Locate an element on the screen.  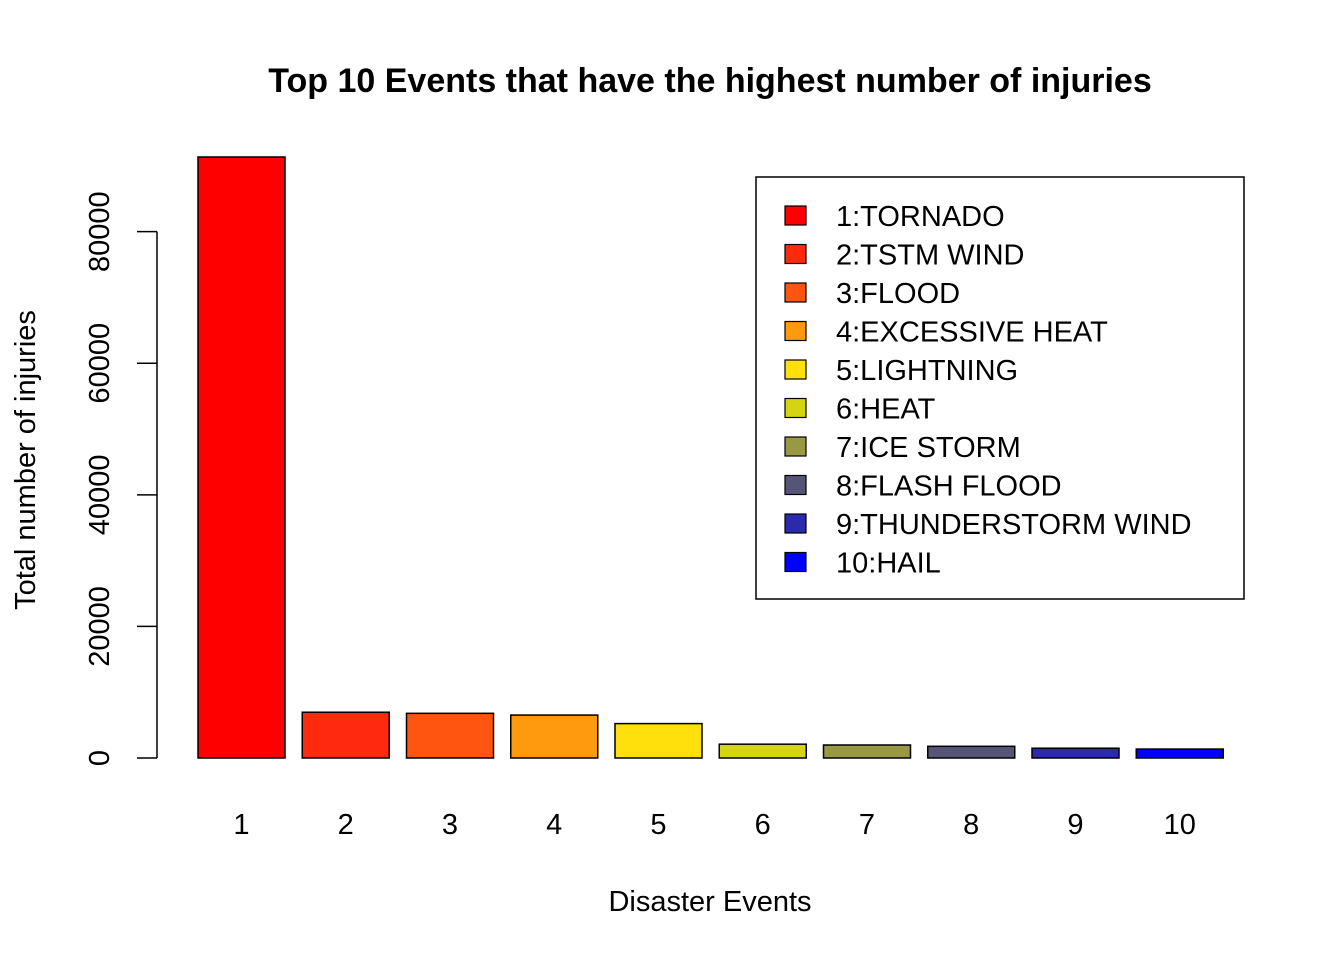
legend-entry: 5:LIGHTNING is located at coordinates (927, 371).